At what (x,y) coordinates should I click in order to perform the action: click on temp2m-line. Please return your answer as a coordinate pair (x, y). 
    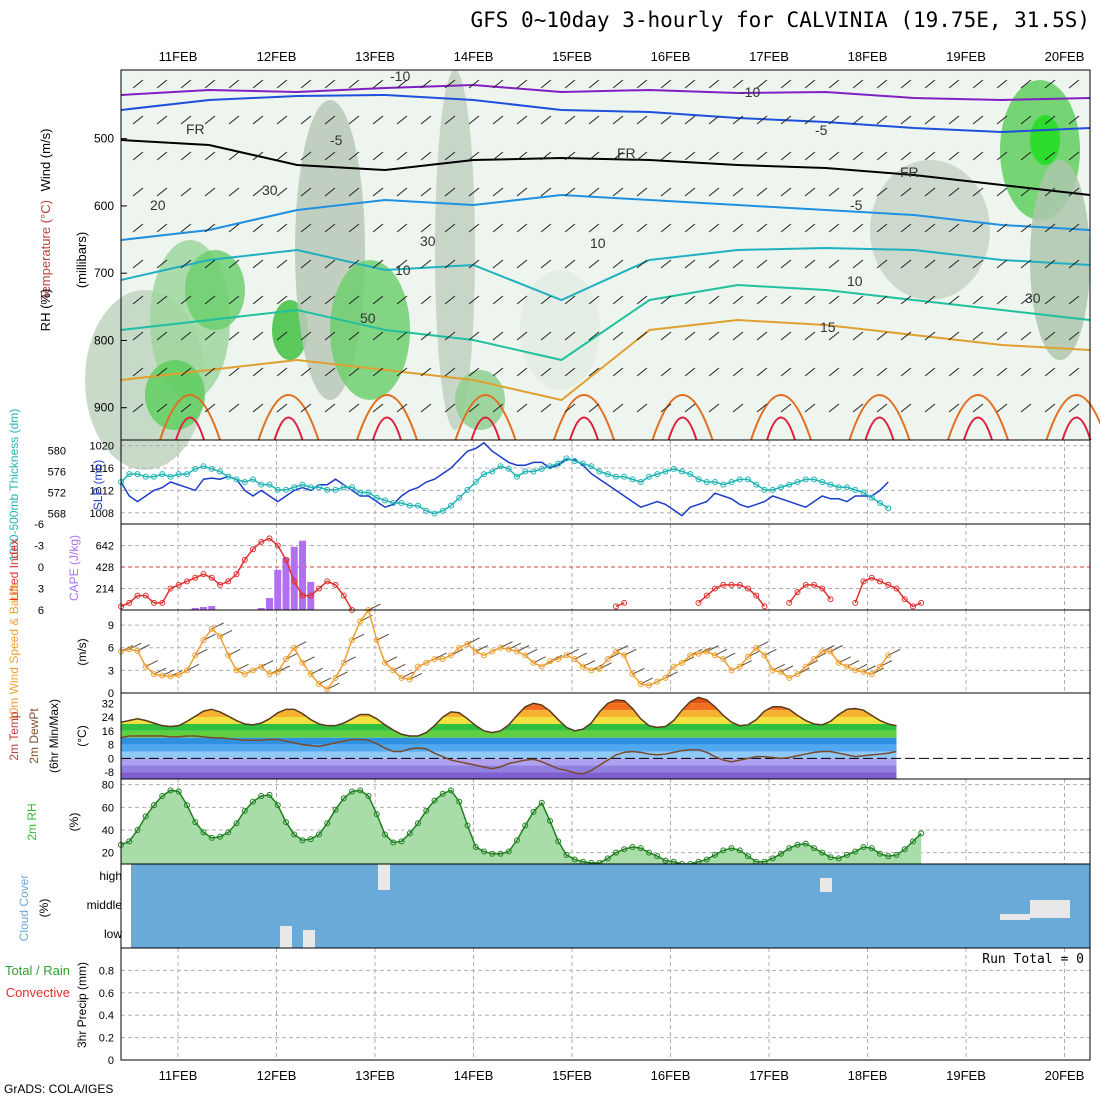
    Looking at the image, I should click on (508, 716).